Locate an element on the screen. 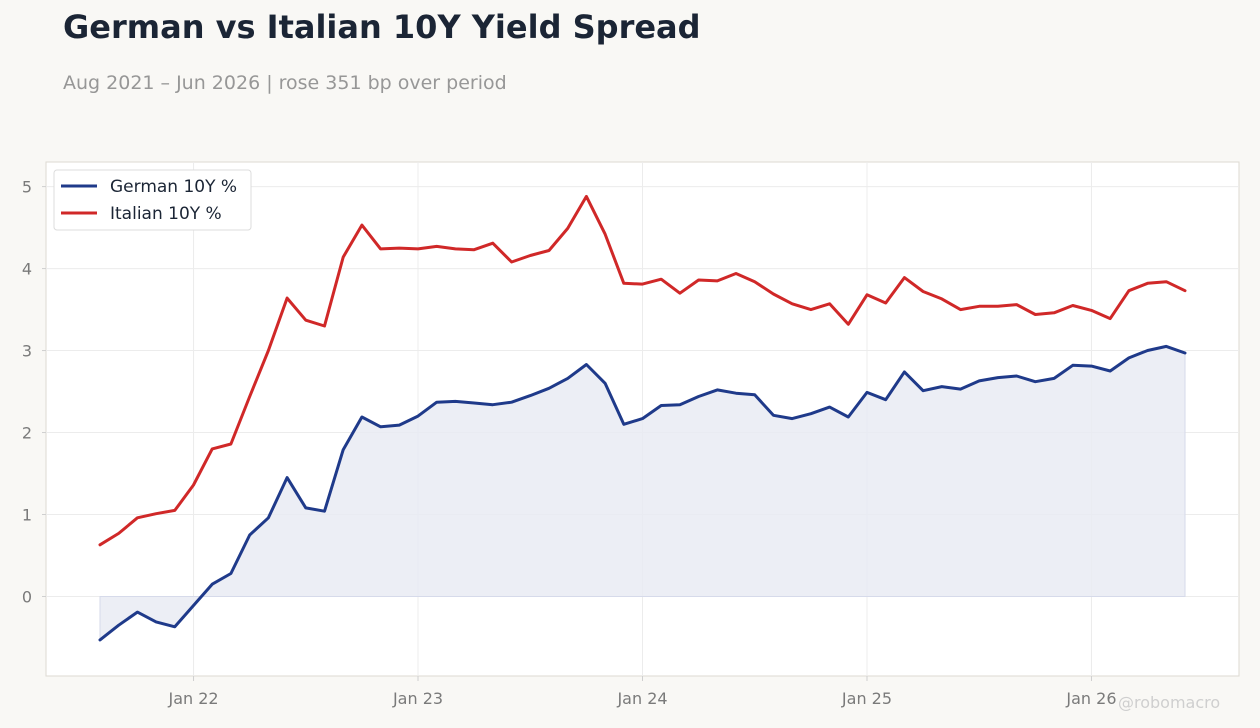 This screenshot has height=728, width=1260. y-tick-label: 1 is located at coordinates (27, 515).